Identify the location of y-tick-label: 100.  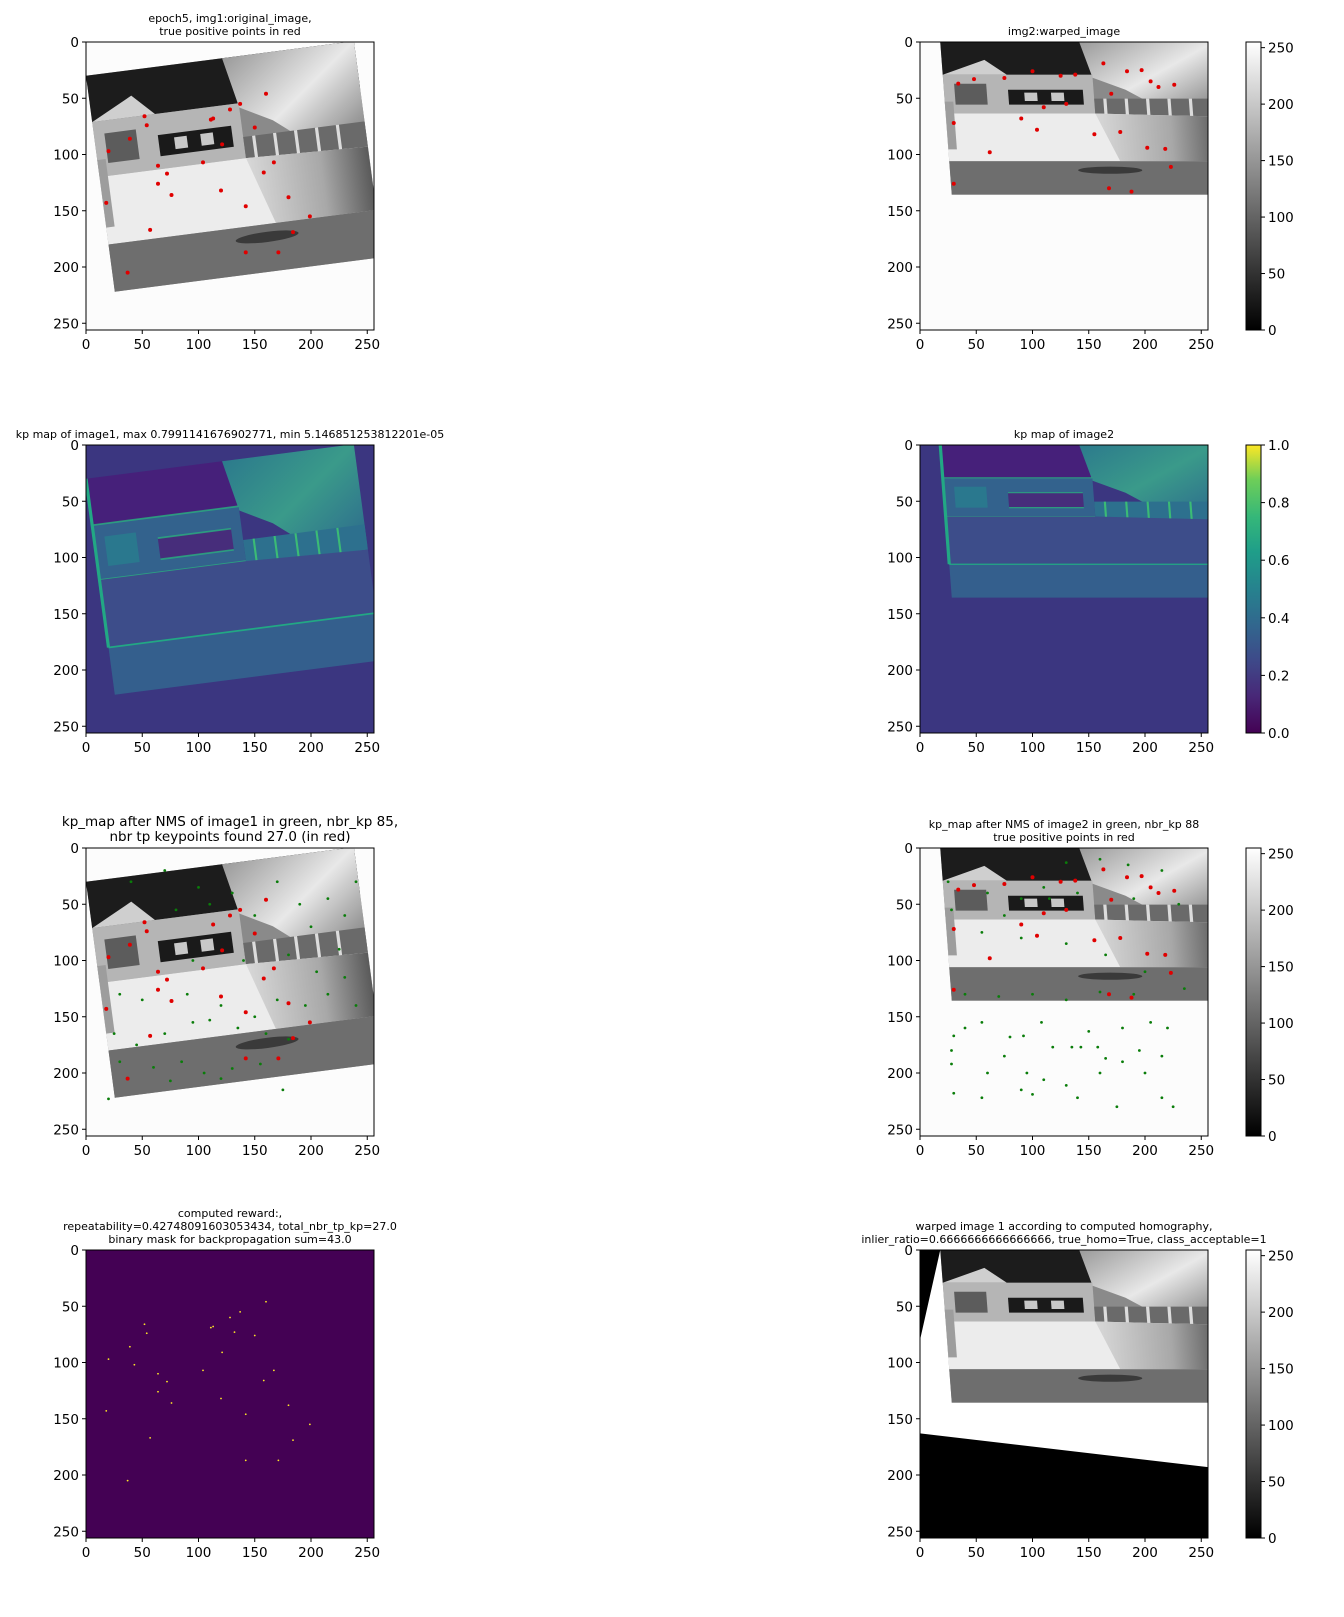
(900, 1364).